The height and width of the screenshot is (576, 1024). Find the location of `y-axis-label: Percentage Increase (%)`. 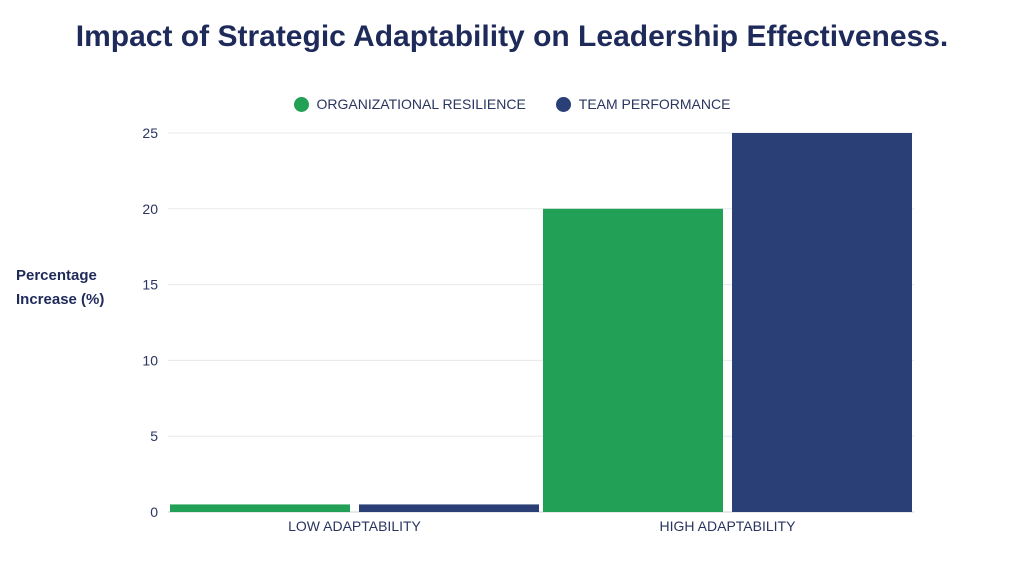

y-axis-label: Percentage Increase (%) is located at coordinates (60, 287).